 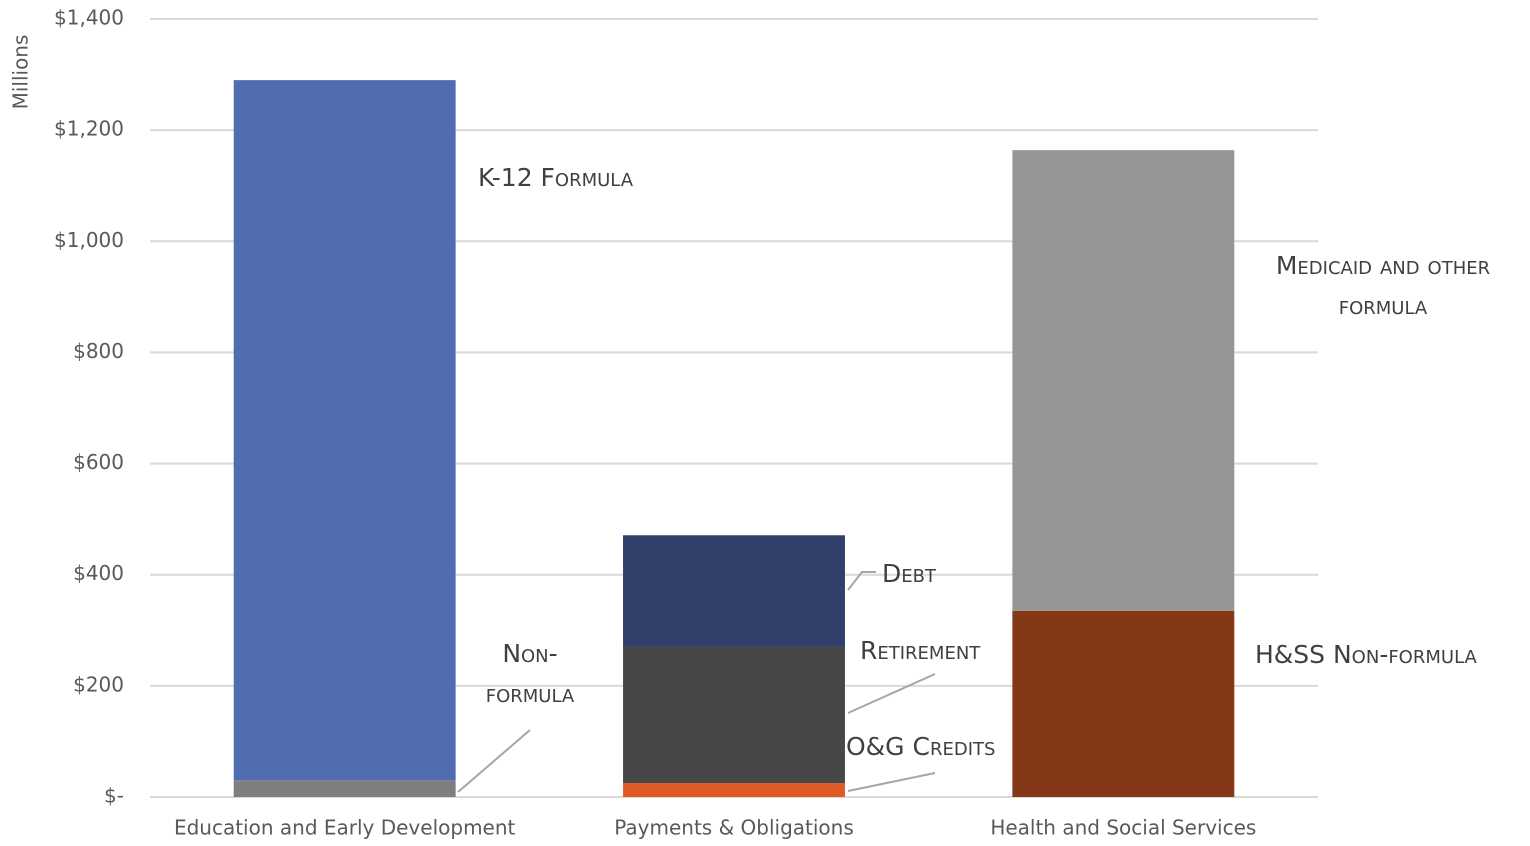 I want to click on series-label-box: H&SS Non-formula, so click(x=1366, y=654).